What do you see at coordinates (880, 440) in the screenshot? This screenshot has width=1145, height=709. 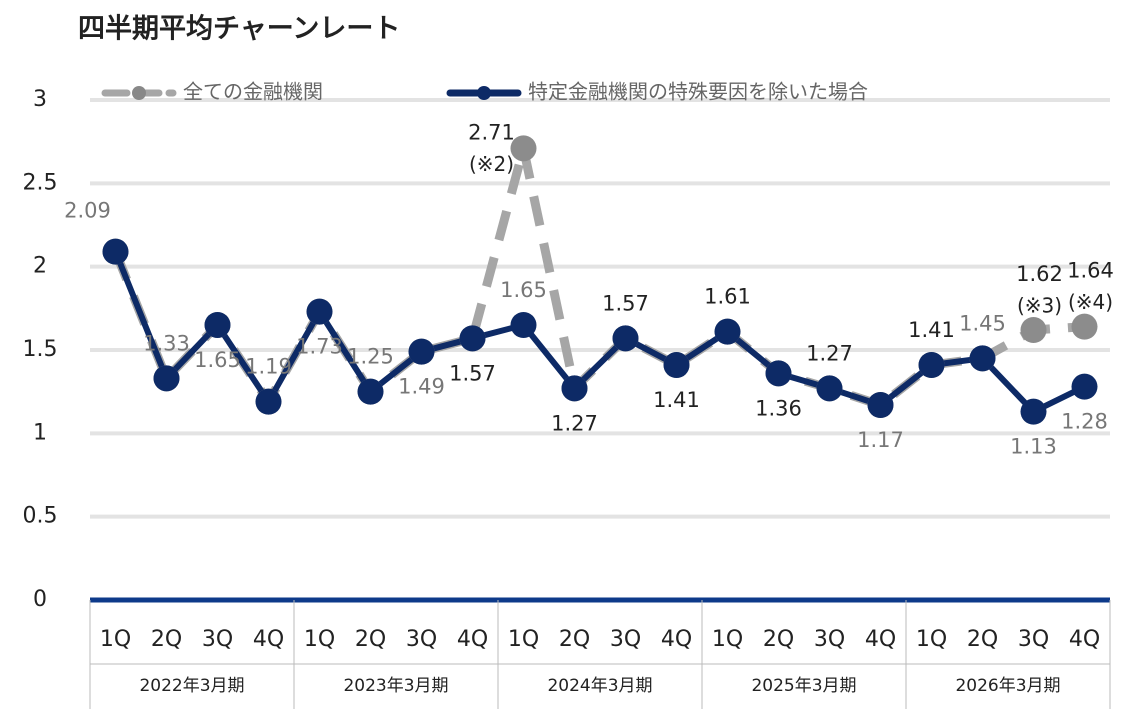 I see `data-label: 1.17` at bounding box center [880, 440].